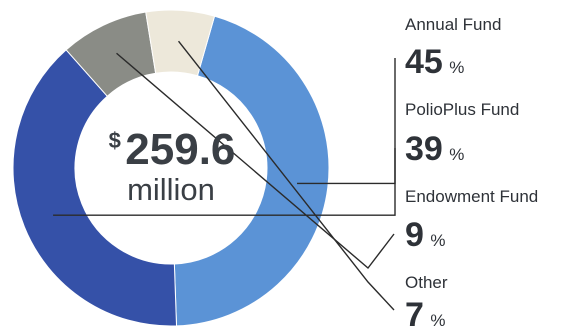 This screenshot has width=574, height=332. Describe the element at coordinates (425, 314) in the screenshot. I see `label-other-value: 7 %` at that location.